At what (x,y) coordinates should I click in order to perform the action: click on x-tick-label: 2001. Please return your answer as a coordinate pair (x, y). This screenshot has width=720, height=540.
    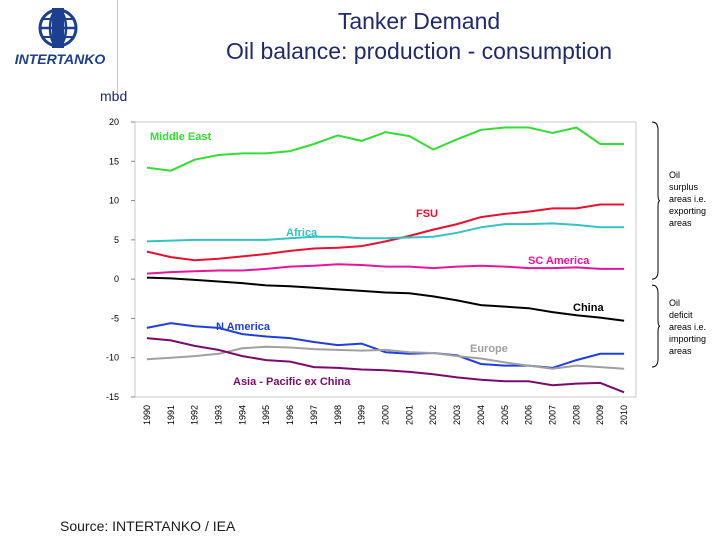
    Looking at the image, I should click on (409, 415).